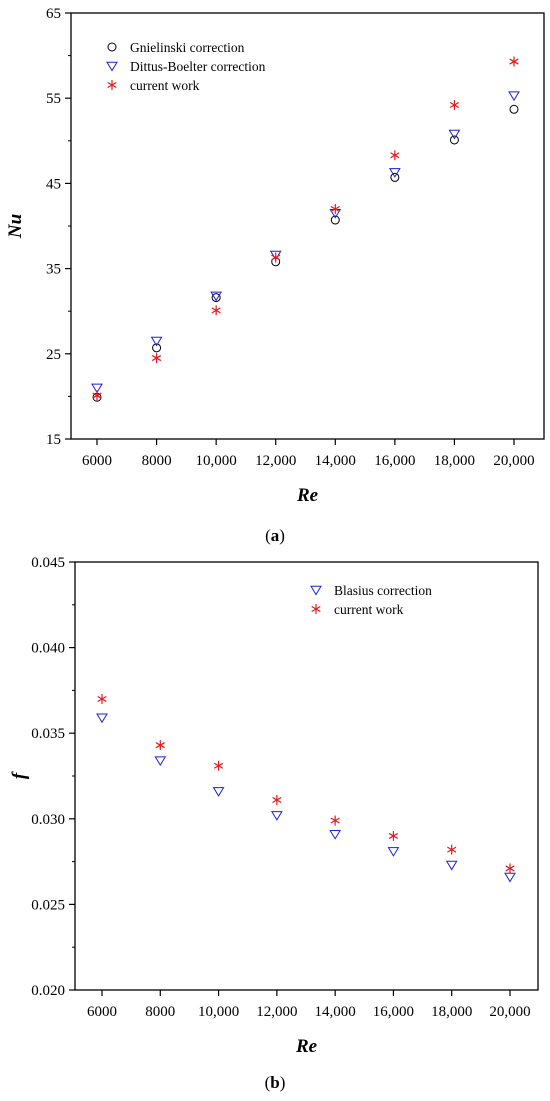  What do you see at coordinates (15, 226) in the screenshot?
I see `y-axis-title: Nu` at bounding box center [15, 226].